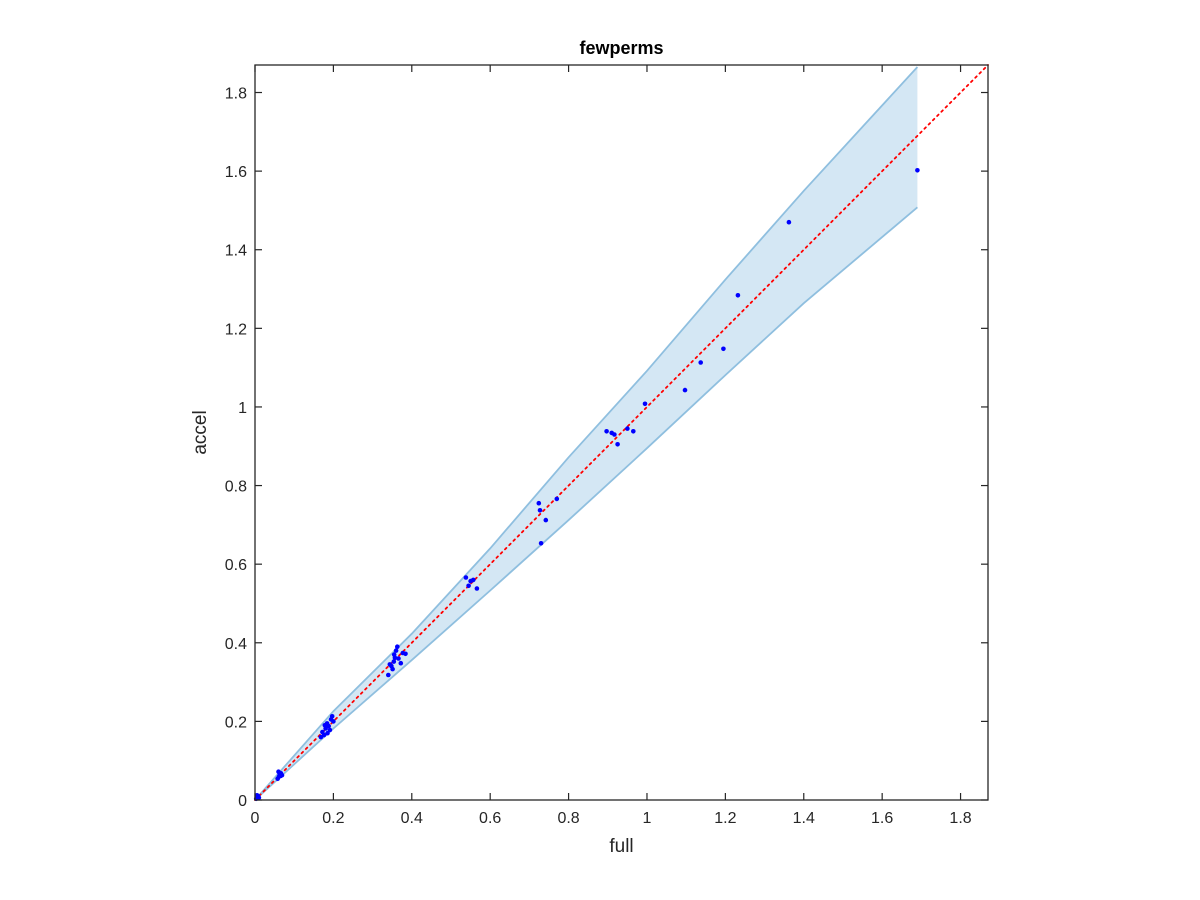 This screenshot has height=900, width=1200. Describe the element at coordinates (236, 329) in the screenshot. I see `y-tick-label: 1.2` at that location.